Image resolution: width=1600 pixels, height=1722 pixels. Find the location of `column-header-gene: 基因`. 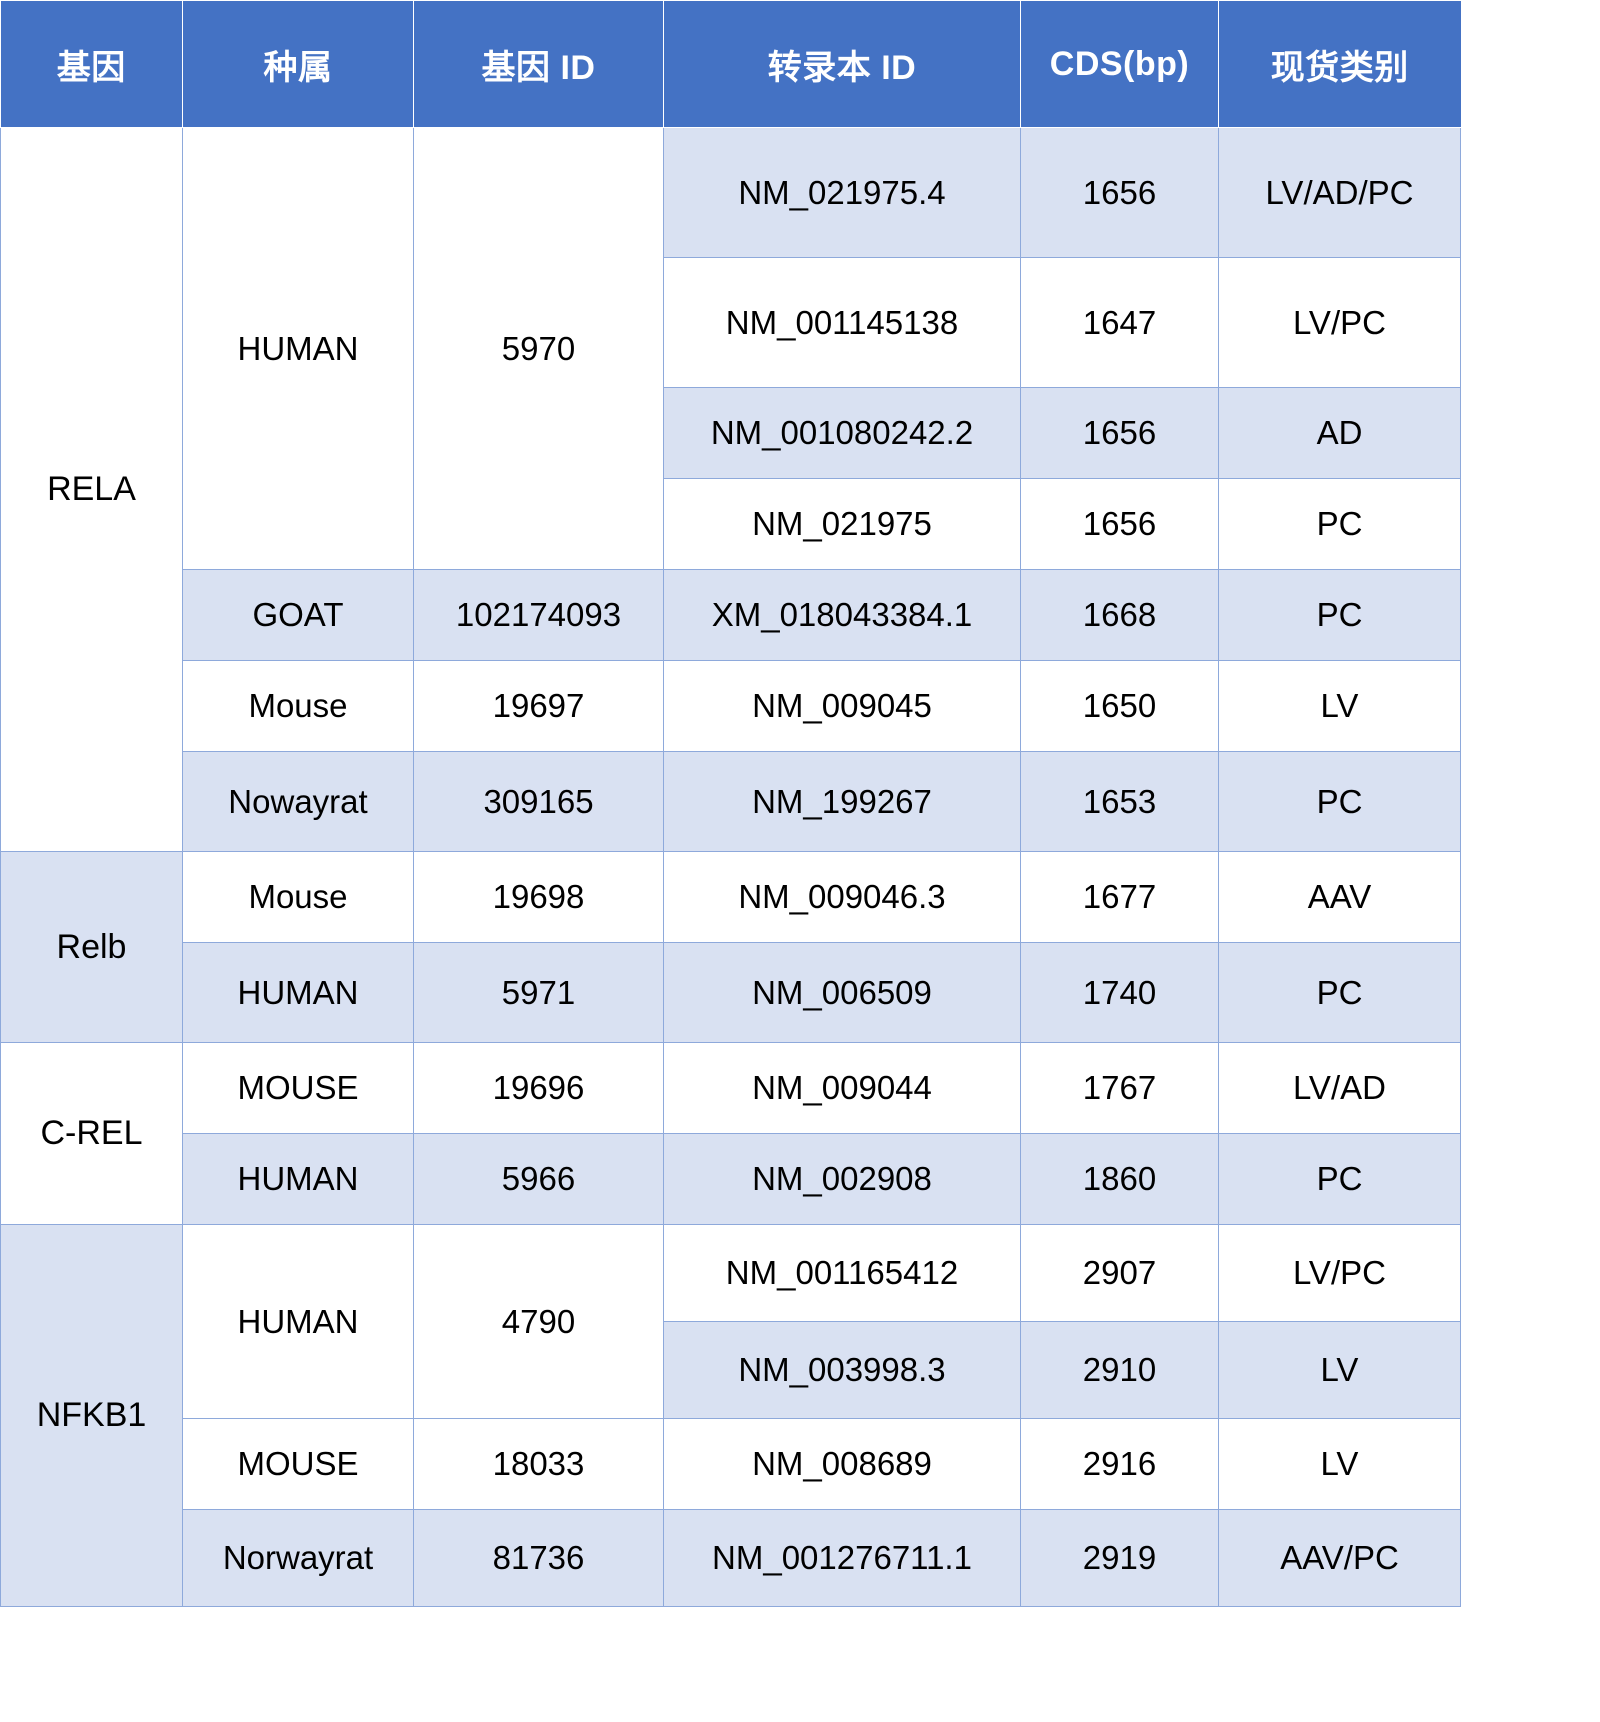

column-header-gene: 基因 is located at coordinates (91, 64).